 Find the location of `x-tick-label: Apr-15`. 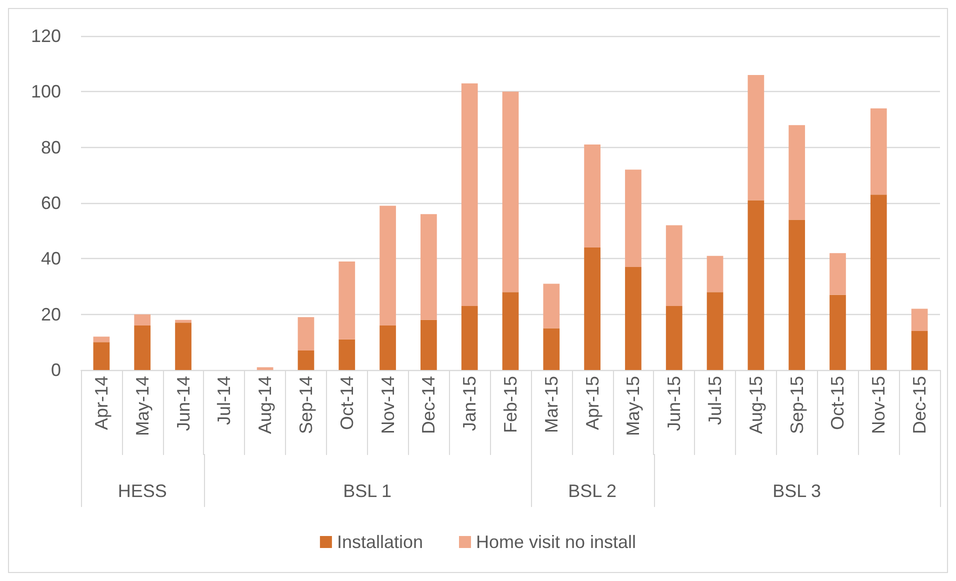

x-tick-label: Apr-15 is located at coordinates (592, 403).